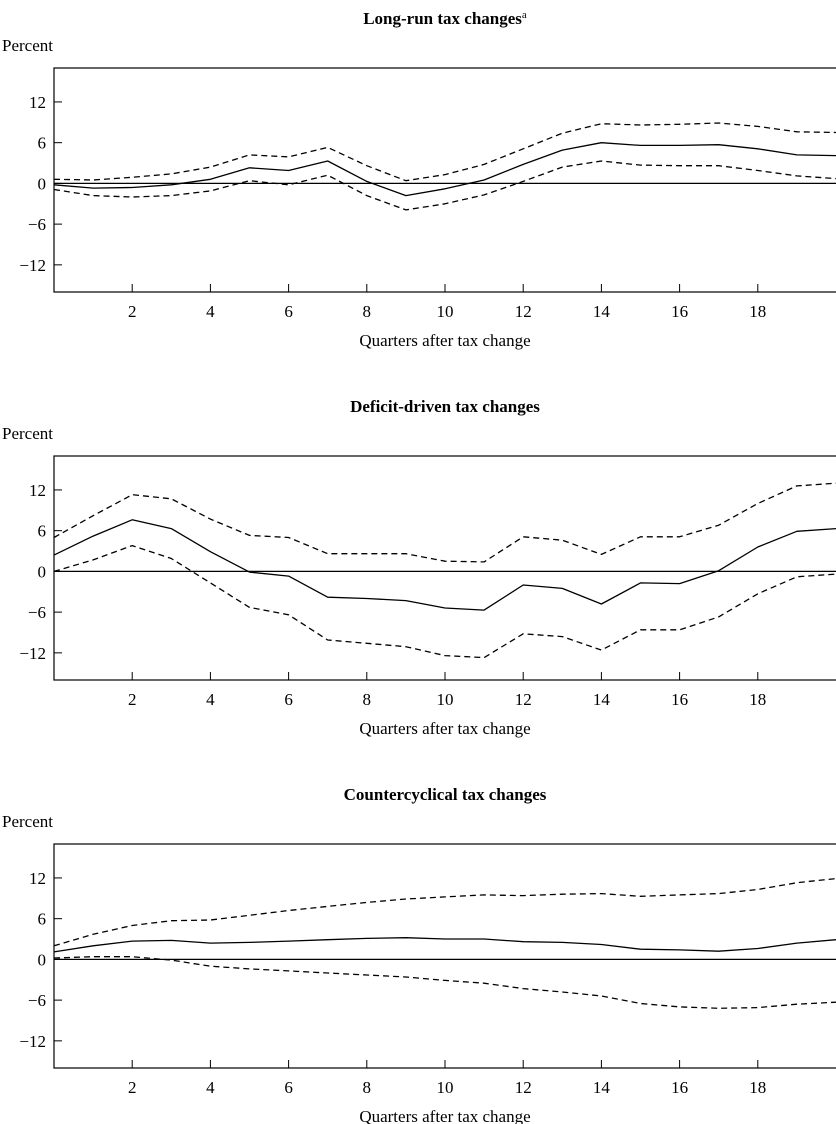 Image resolution: width=836 pixels, height=1124 pixels. I want to click on chart-title: Countercyclical tax changes, so click(445, 794).